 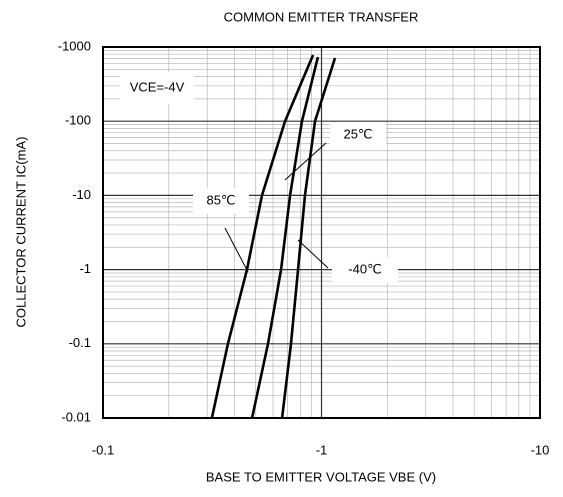 What do you see at coordinates (81, 194) in the screenshot?
I see `y-tick-label: -10` at bounding box center [81, 194].